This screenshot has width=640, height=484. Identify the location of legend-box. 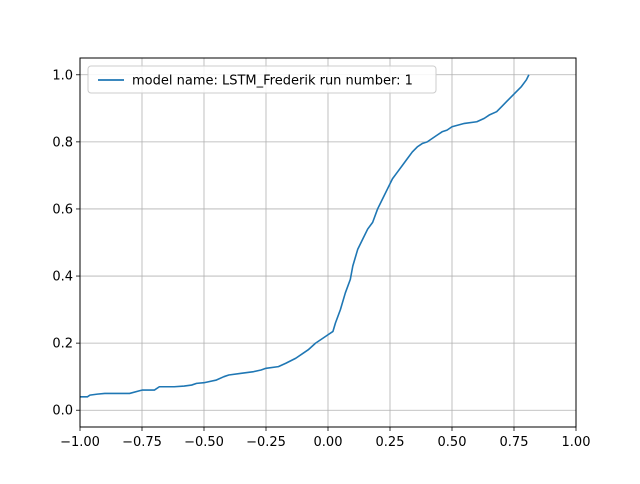
(262, 79).